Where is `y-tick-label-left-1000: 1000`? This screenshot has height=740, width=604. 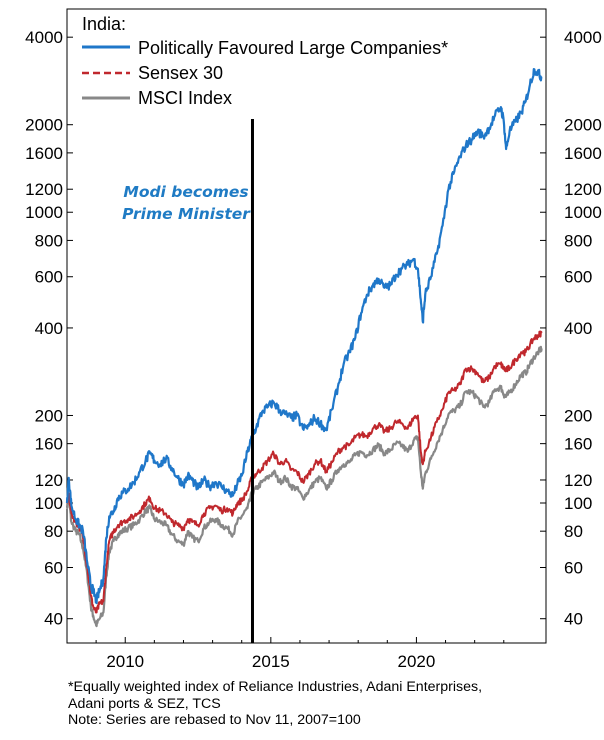 y-tick-label-left-1000: 1000 is located at coordinates (44, 212).